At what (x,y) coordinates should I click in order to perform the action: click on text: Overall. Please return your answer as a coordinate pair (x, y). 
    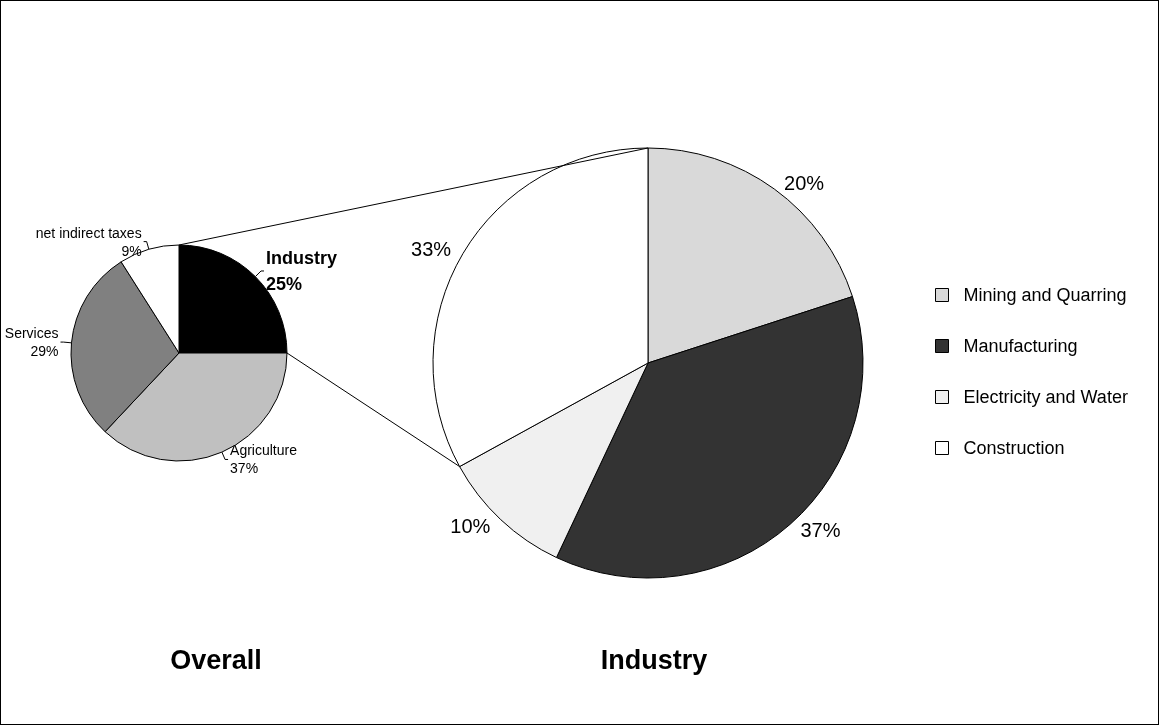
    Looking at the image, I should click on (216, 659).